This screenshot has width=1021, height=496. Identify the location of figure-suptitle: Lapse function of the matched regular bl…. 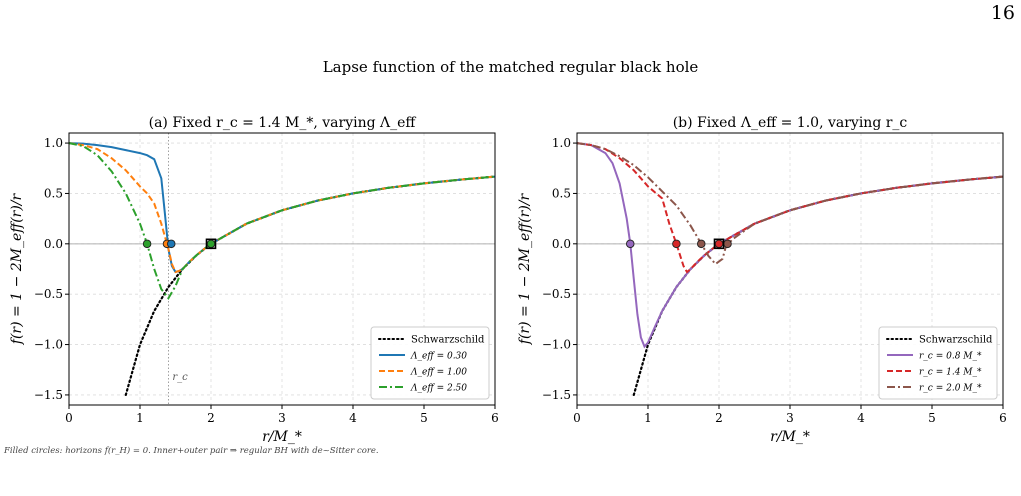
(510, 67).